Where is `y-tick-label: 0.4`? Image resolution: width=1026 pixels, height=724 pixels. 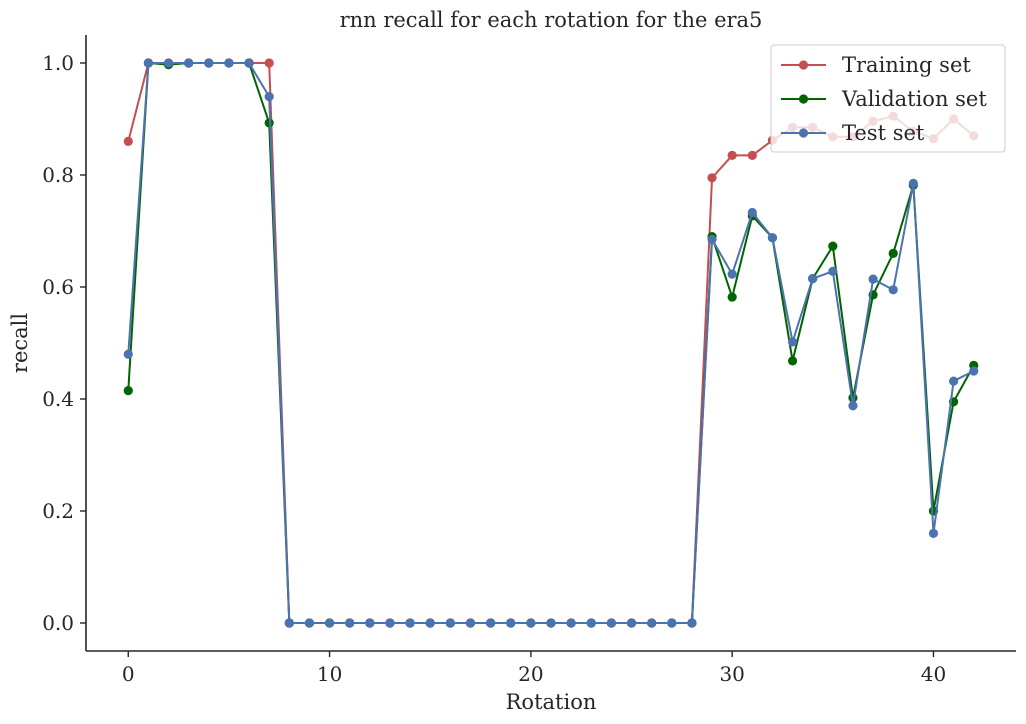 y-tick-label: 0.4 is located at coordinates (58, 399).